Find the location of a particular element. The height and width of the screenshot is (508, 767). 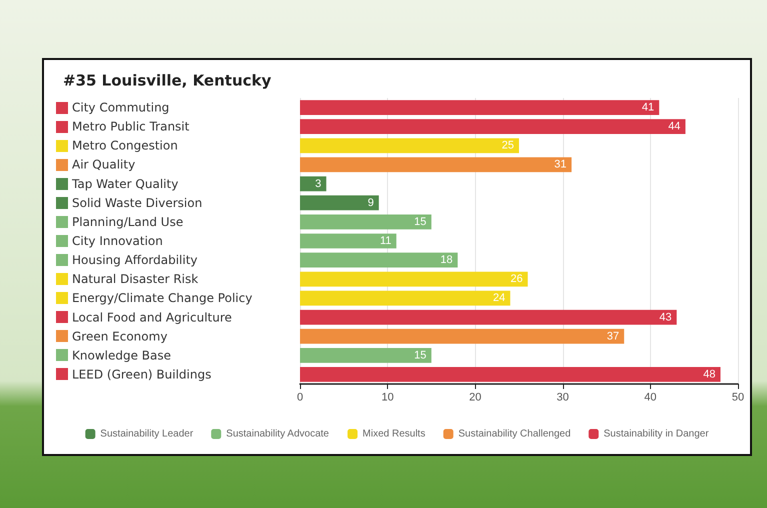

legend-label: Sustainability Leader is located at coordinates (147, 434).